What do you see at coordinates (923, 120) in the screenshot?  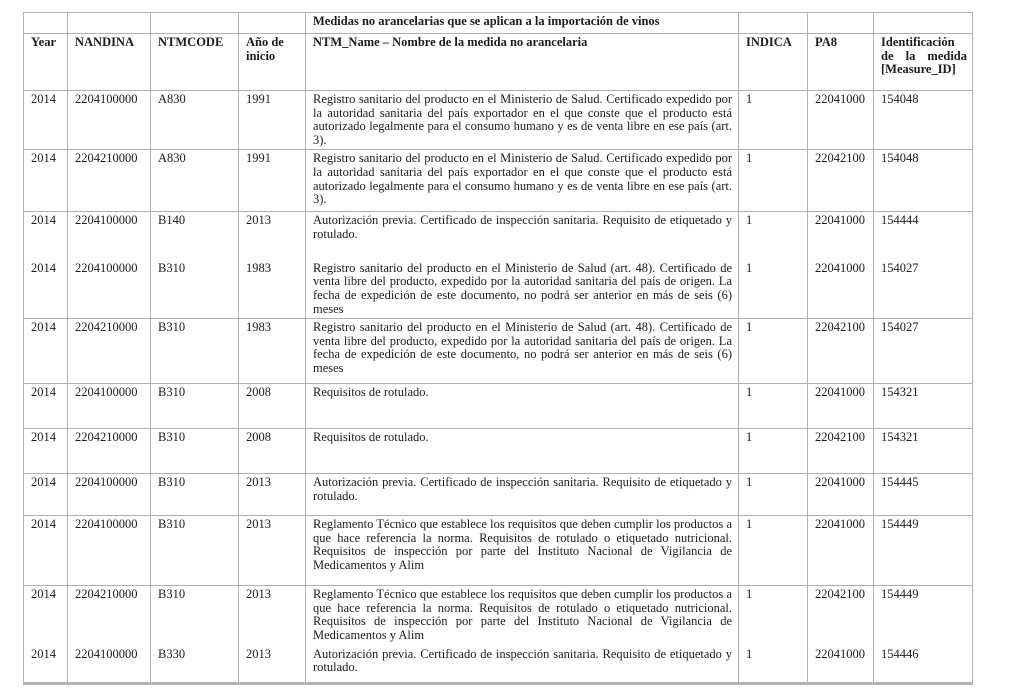 I see `cell-measure-id: 154048` at bounding box center [923, 120].